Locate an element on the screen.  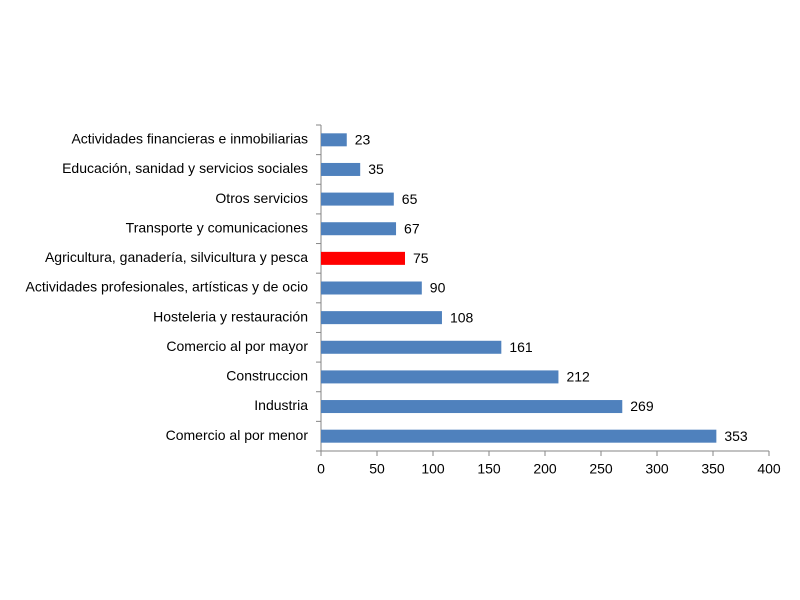
value-label: 269 is located at coordinates (642, 406).